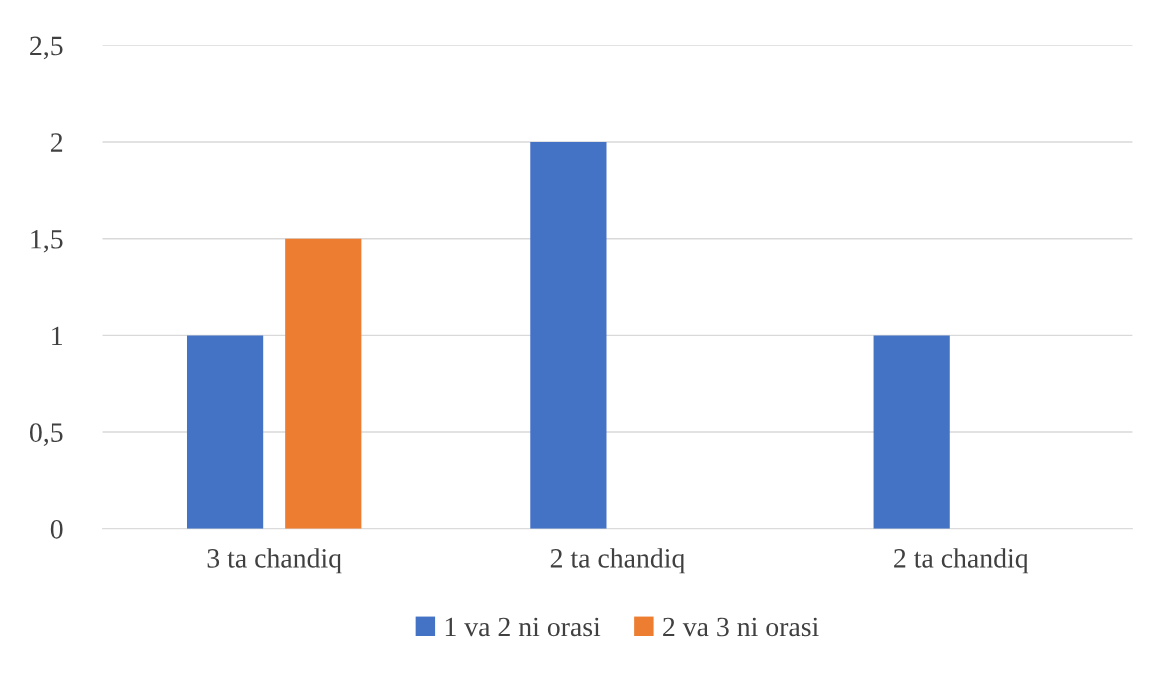 This screenshot has width=1152, height=677. Describe the element at coordinates (47, 241) in the screenshot. I see `y-tick-label: 1,5` at that location.